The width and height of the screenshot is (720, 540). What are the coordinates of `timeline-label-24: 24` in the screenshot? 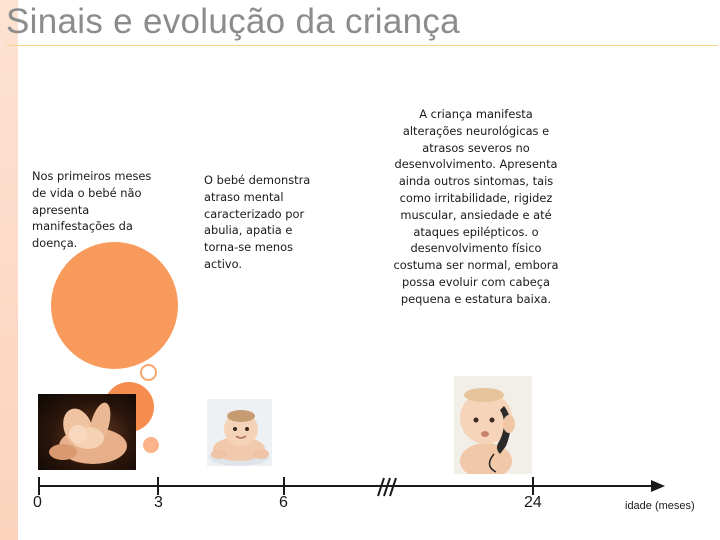 It's located at (533, 502).